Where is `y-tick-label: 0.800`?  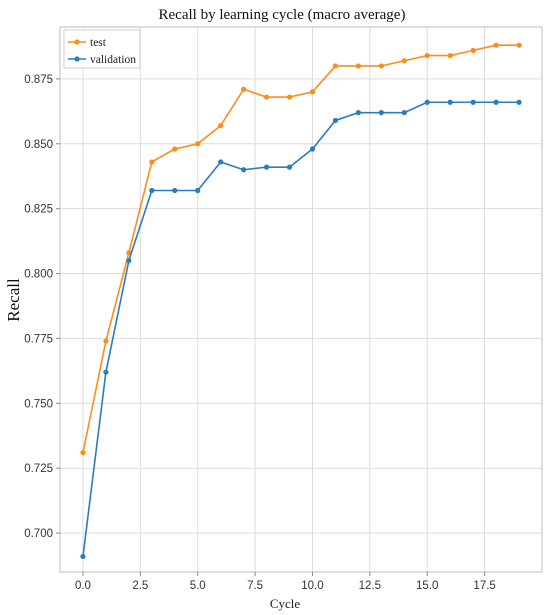
y-tick-label: 0.800 is located at coordinates (38, 275).